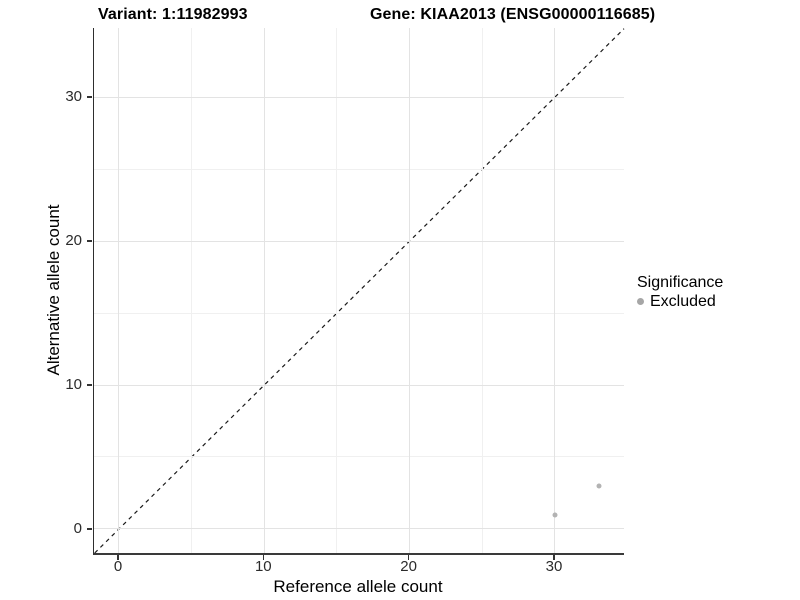 This screenshot has height=600, width=800. What do you see at coordinates (173, 14) in the screenshot?
I see `plot-title-variant: Variant: 1:11982993` at bounding box center [173, 14].